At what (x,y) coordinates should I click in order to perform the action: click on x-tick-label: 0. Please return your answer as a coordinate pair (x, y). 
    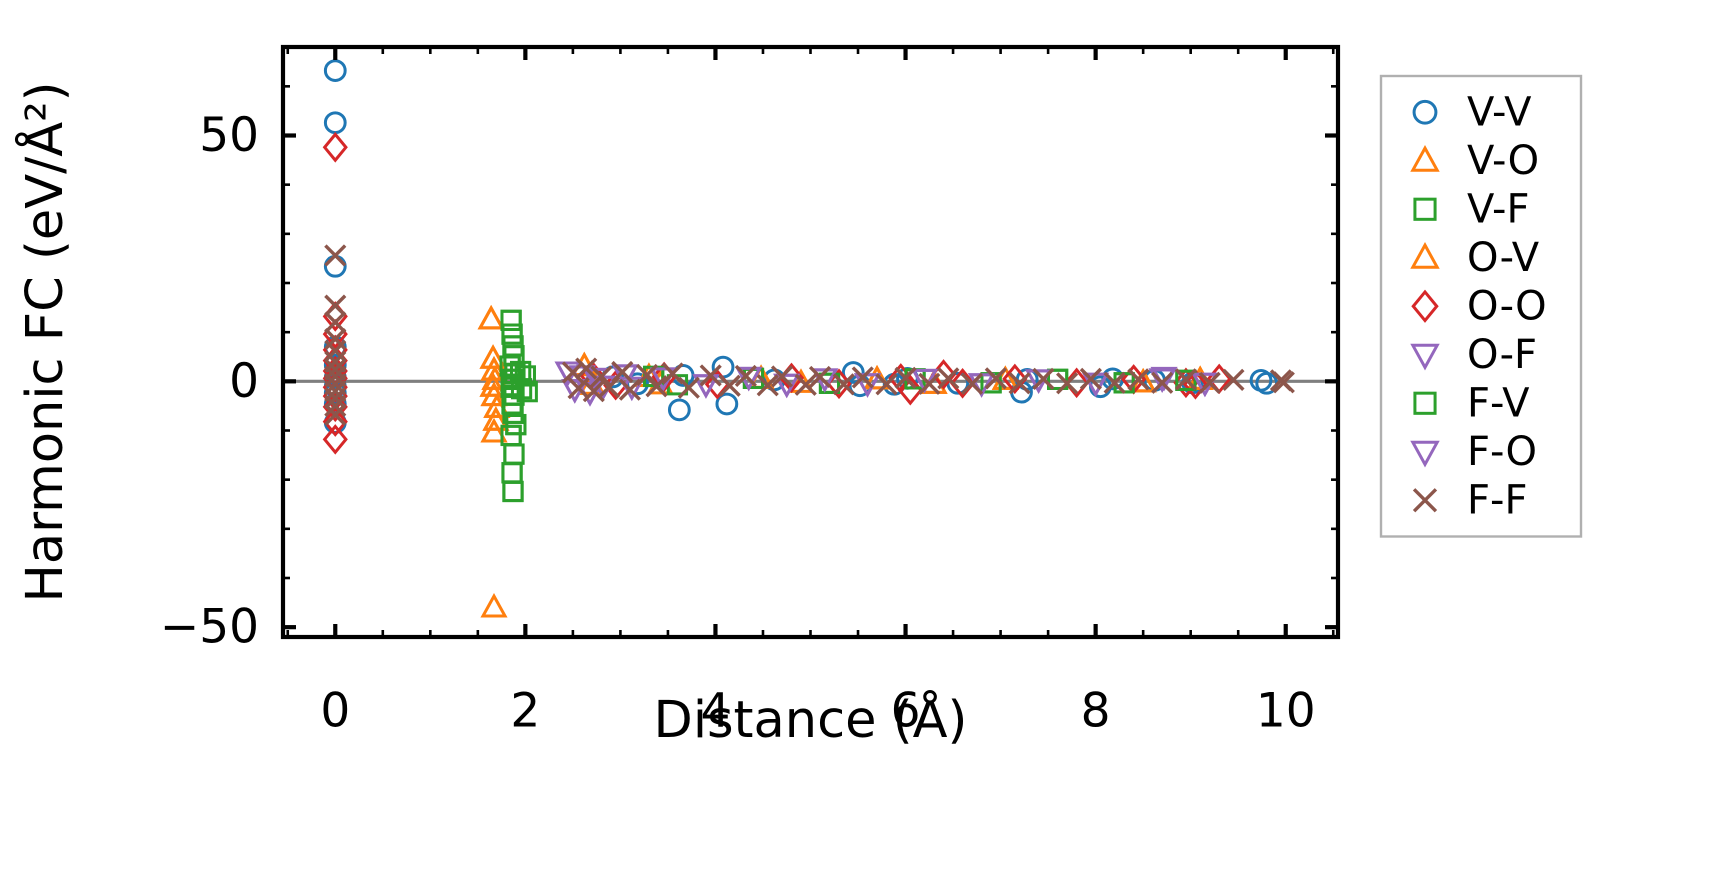
    Looking at the image, I should click on (335, 710).